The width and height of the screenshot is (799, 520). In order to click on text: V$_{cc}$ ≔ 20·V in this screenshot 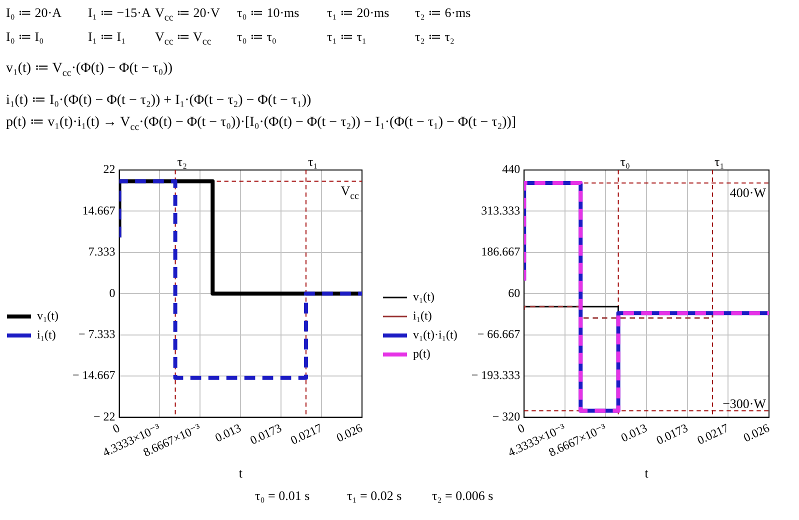, I will do `click(187, 14)`.